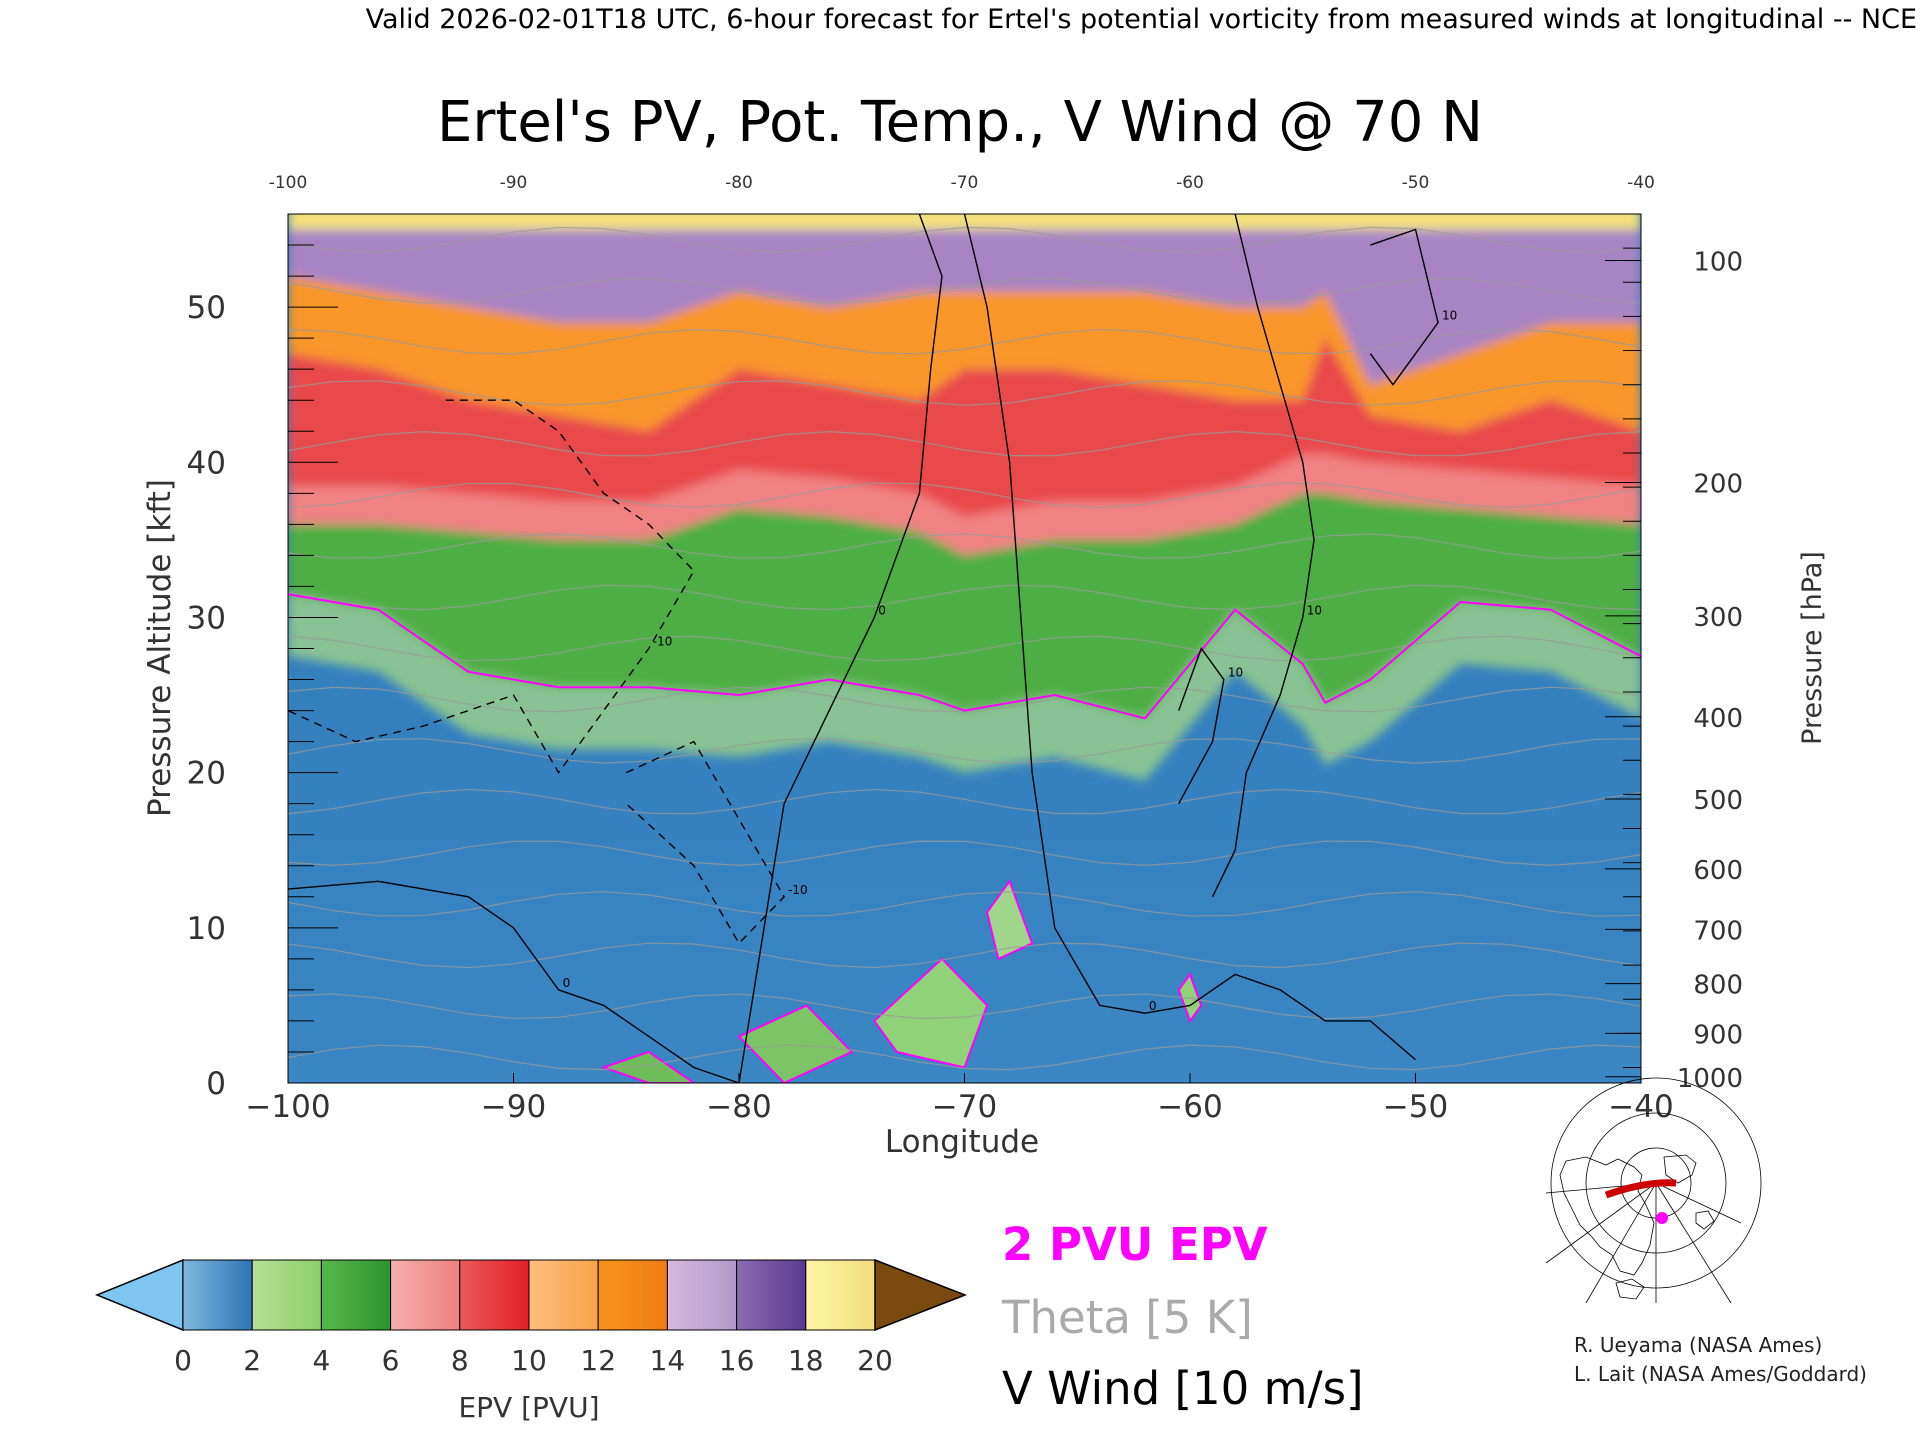 The width and height of the screenshot is (1920, 1440). I want to click on x-tick-label: −50, so click(1415, 1107).